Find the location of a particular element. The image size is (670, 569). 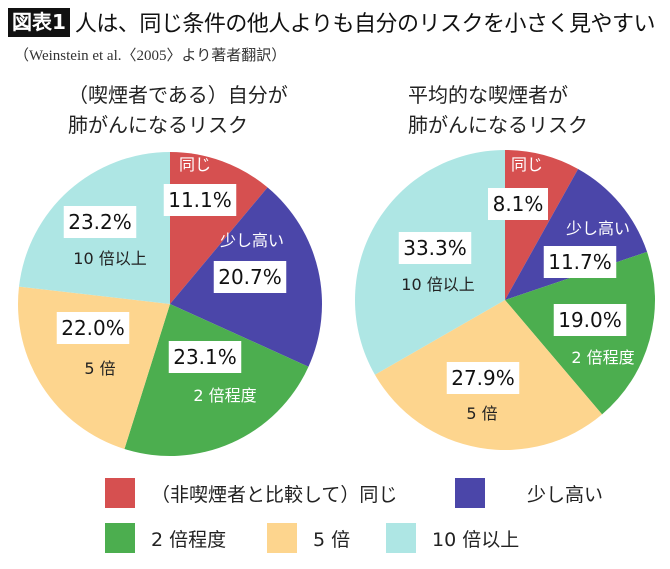

pie1-value-label-same: 11.1% is located at coordinates (200, 200).